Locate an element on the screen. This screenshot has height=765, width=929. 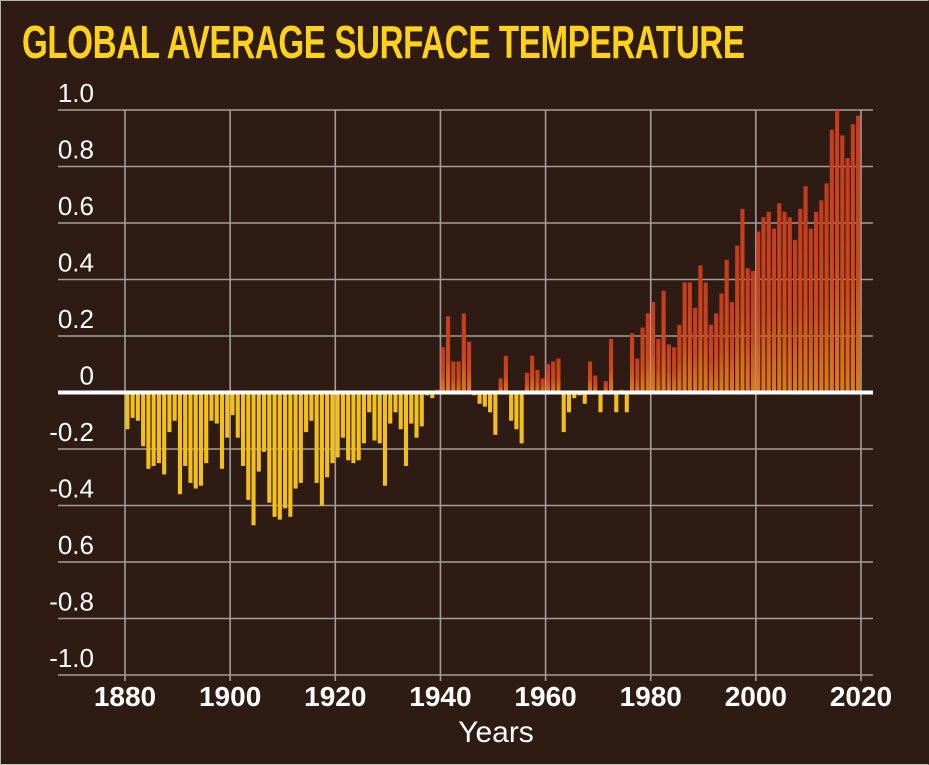
x-tick-label: 1960 is located at coordinates (545, 696).